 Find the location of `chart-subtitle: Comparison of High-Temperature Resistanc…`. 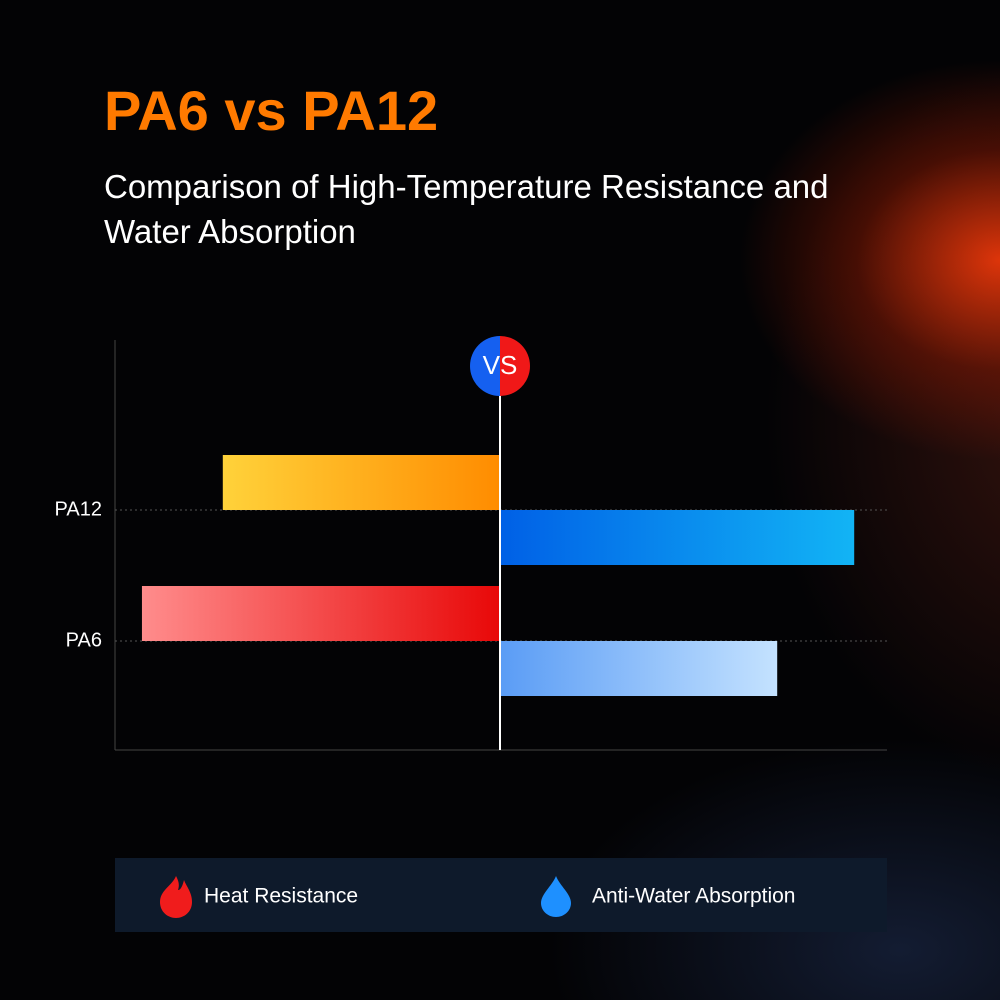

chart-subtitle: Comparison of High-Temperature Resistanc… is located at coordinates (466, 209).